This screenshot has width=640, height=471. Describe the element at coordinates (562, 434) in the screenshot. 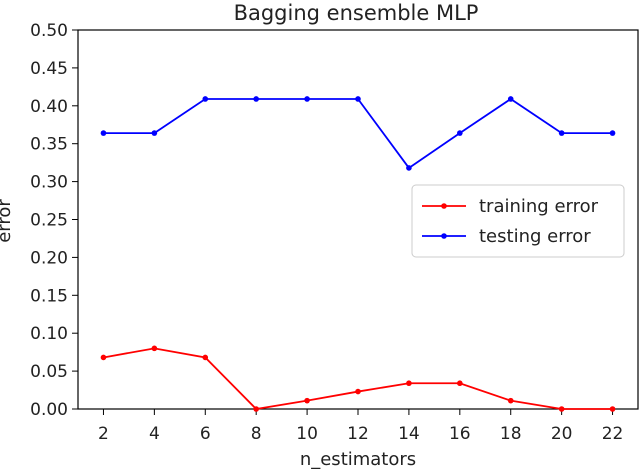

I see `x-tick-label: 20` at that location.